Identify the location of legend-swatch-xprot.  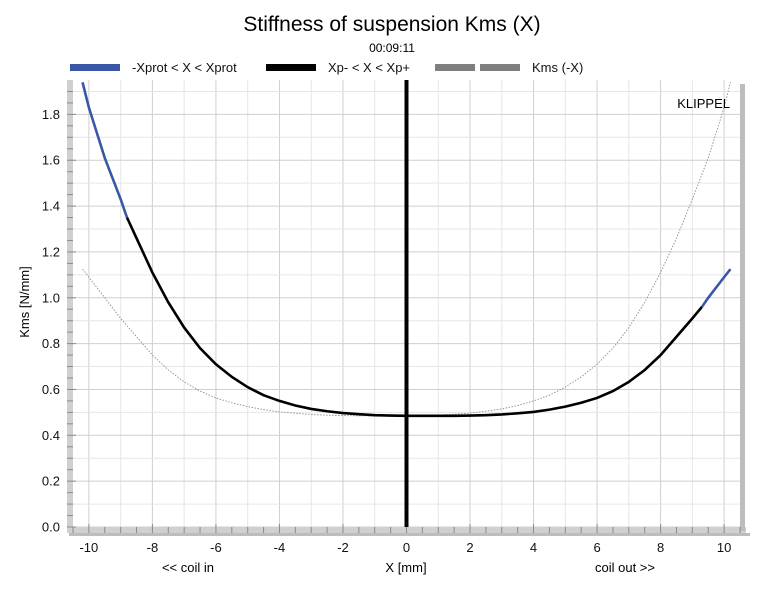
(95, 67).